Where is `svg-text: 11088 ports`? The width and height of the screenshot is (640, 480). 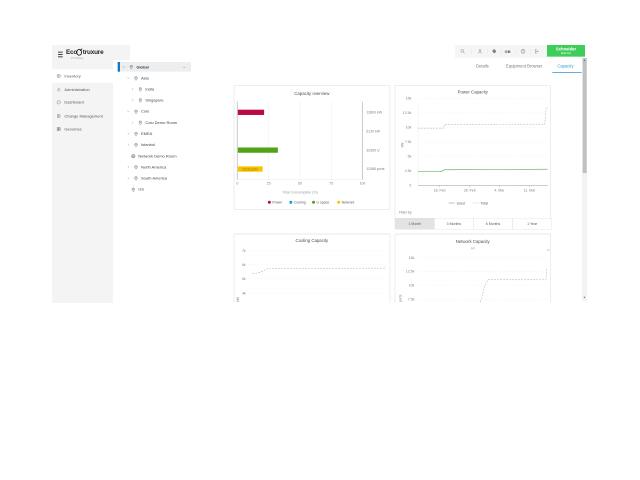
svg-text: 11088 ports is located at coordinates (375, 169).